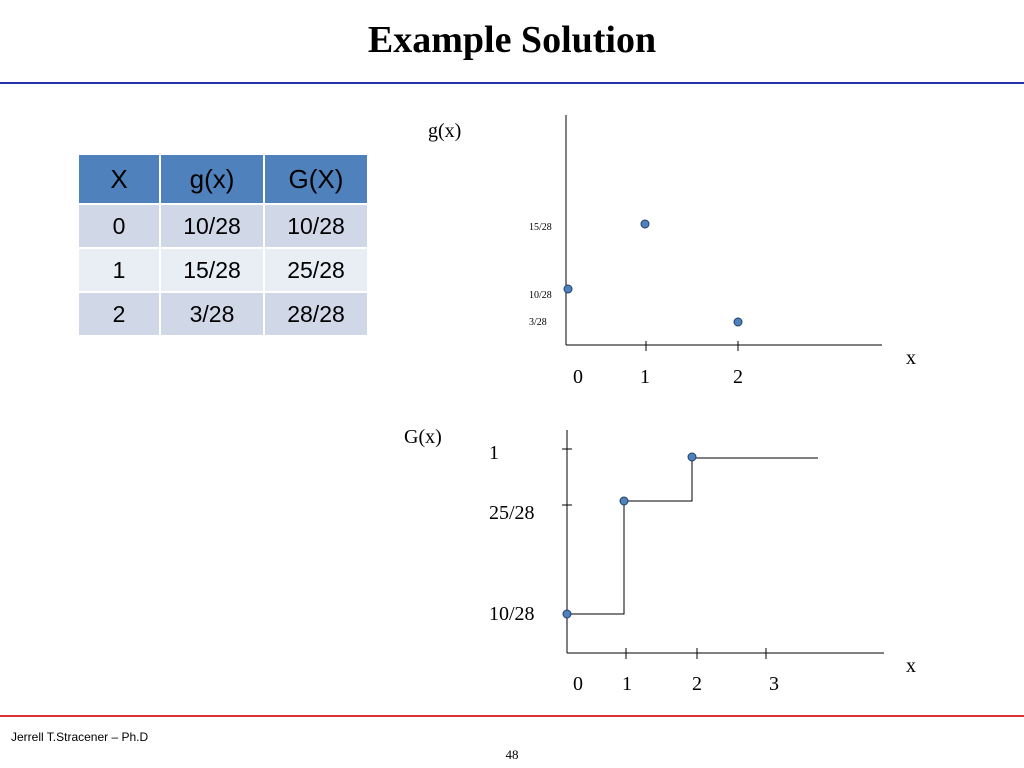 This screenshot has height=768, width=1024. I want to click on pmf-y-tick-label: 15/28, so click(540, 227).